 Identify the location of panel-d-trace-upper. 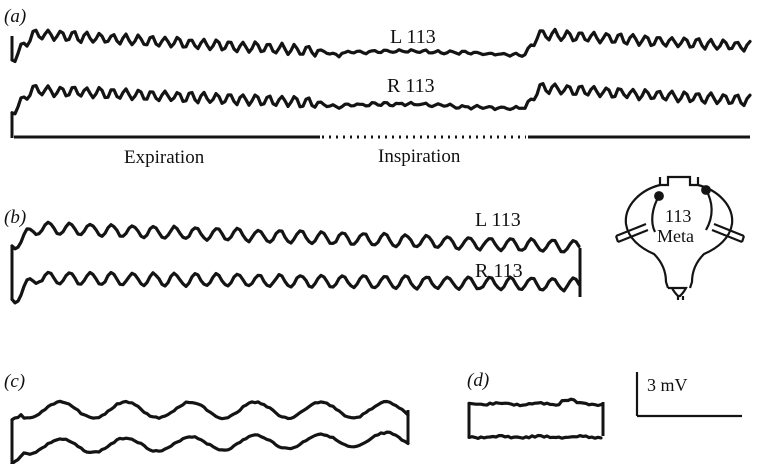
(535, 402).